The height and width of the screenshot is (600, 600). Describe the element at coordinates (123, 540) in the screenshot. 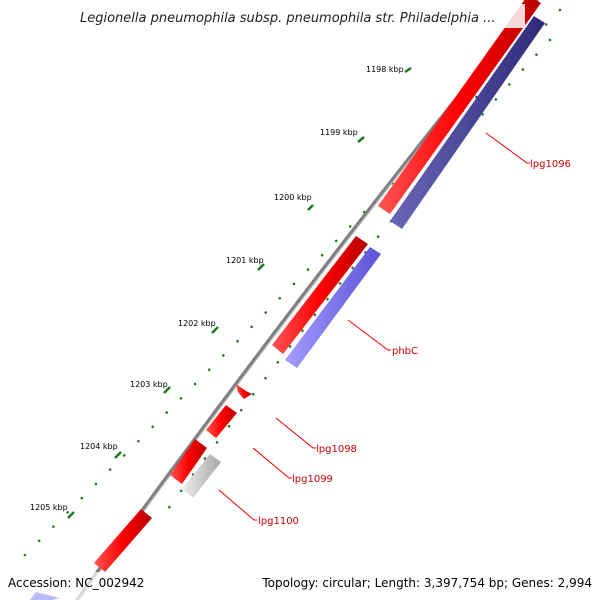

I see `cds-lpg1101` at that location.